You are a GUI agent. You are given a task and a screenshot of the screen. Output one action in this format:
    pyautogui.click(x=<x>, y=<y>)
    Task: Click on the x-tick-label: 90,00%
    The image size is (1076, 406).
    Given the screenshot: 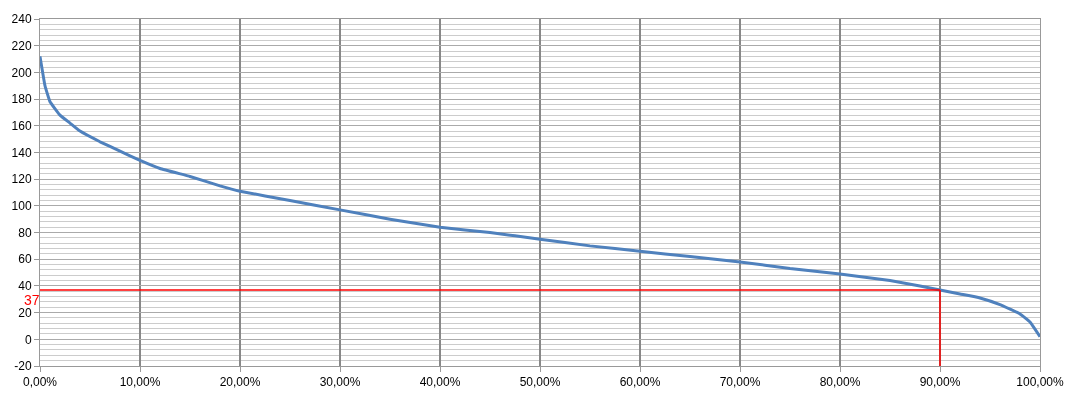 What is the action you would take?
    pyautogui.click(x=940, y=382)
    